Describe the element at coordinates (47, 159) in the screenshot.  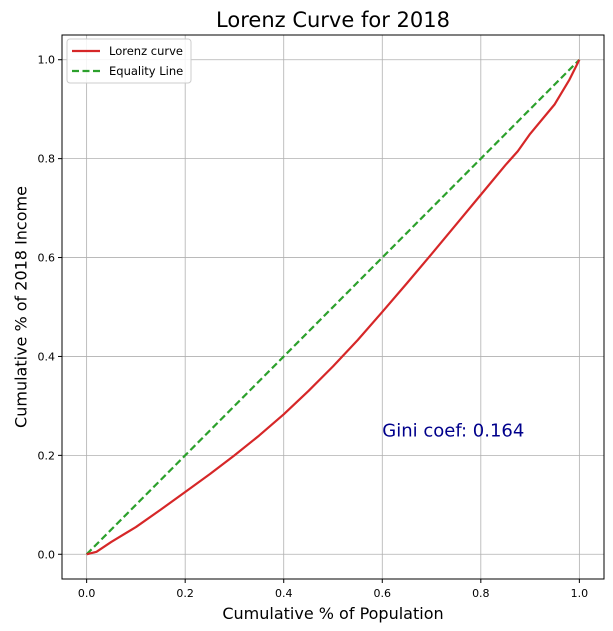
I see `y-tick-label: 0.8` at that location.